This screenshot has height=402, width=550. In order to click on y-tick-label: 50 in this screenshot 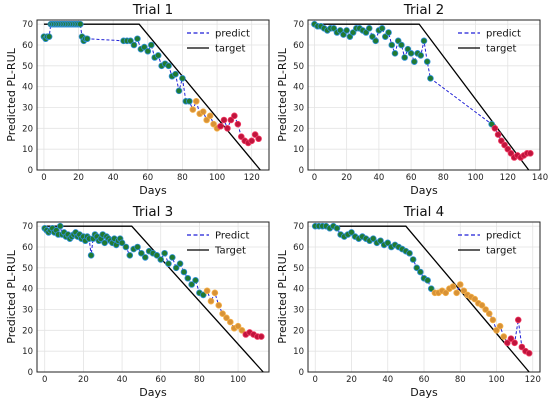, I will do `click(298, 269)`.